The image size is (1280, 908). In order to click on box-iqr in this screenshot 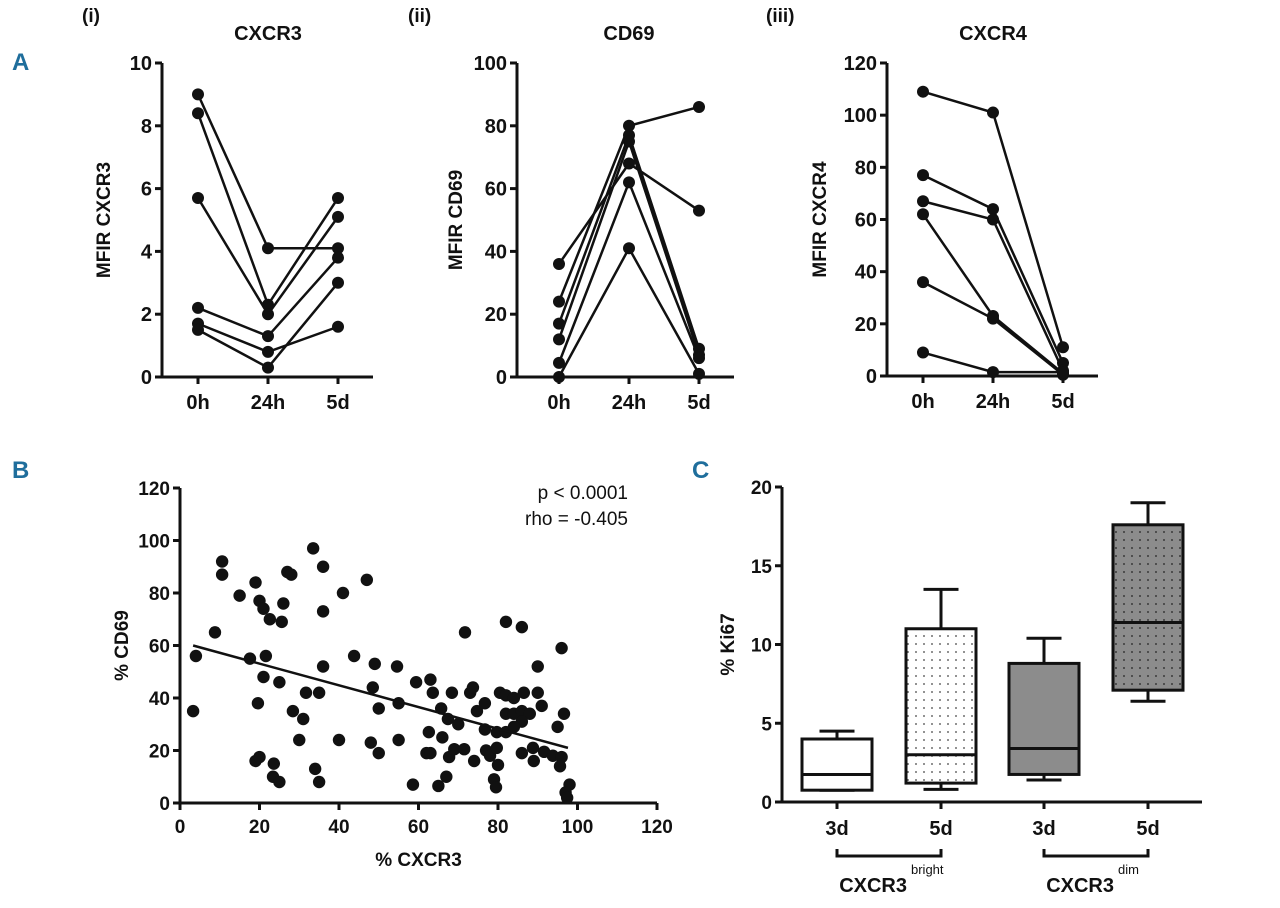, I will do `click(837, 764)`.